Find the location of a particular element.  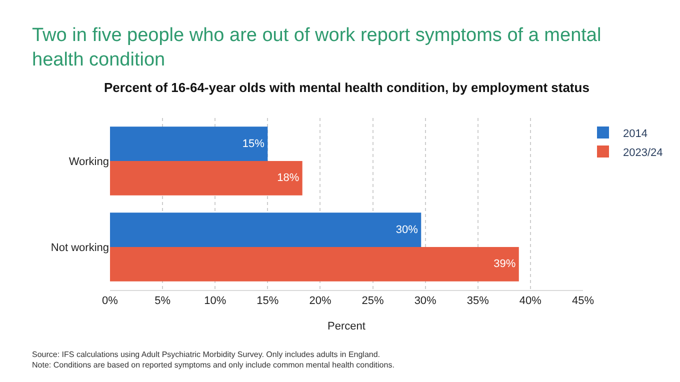

source-note: Source: IFS calculations using Adult Psychiatric Morbidity Survey. Only includes adults in England. is located at coordinates (206, 354).